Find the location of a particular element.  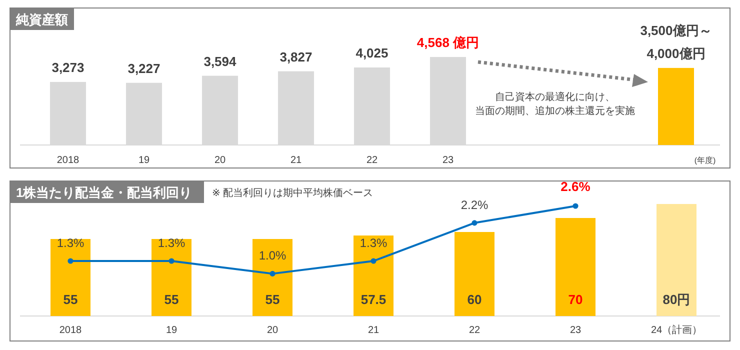

data-label: 80円 is located at coordinates (676, 299).